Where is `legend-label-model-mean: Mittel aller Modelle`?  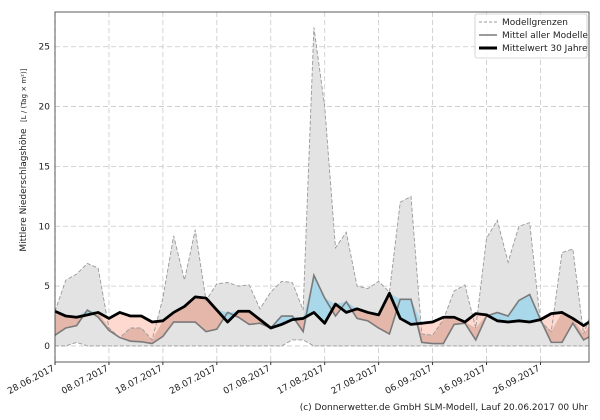 legend-label-model-mean: Mittel aller Modelle is located at coordinates (545, 36).